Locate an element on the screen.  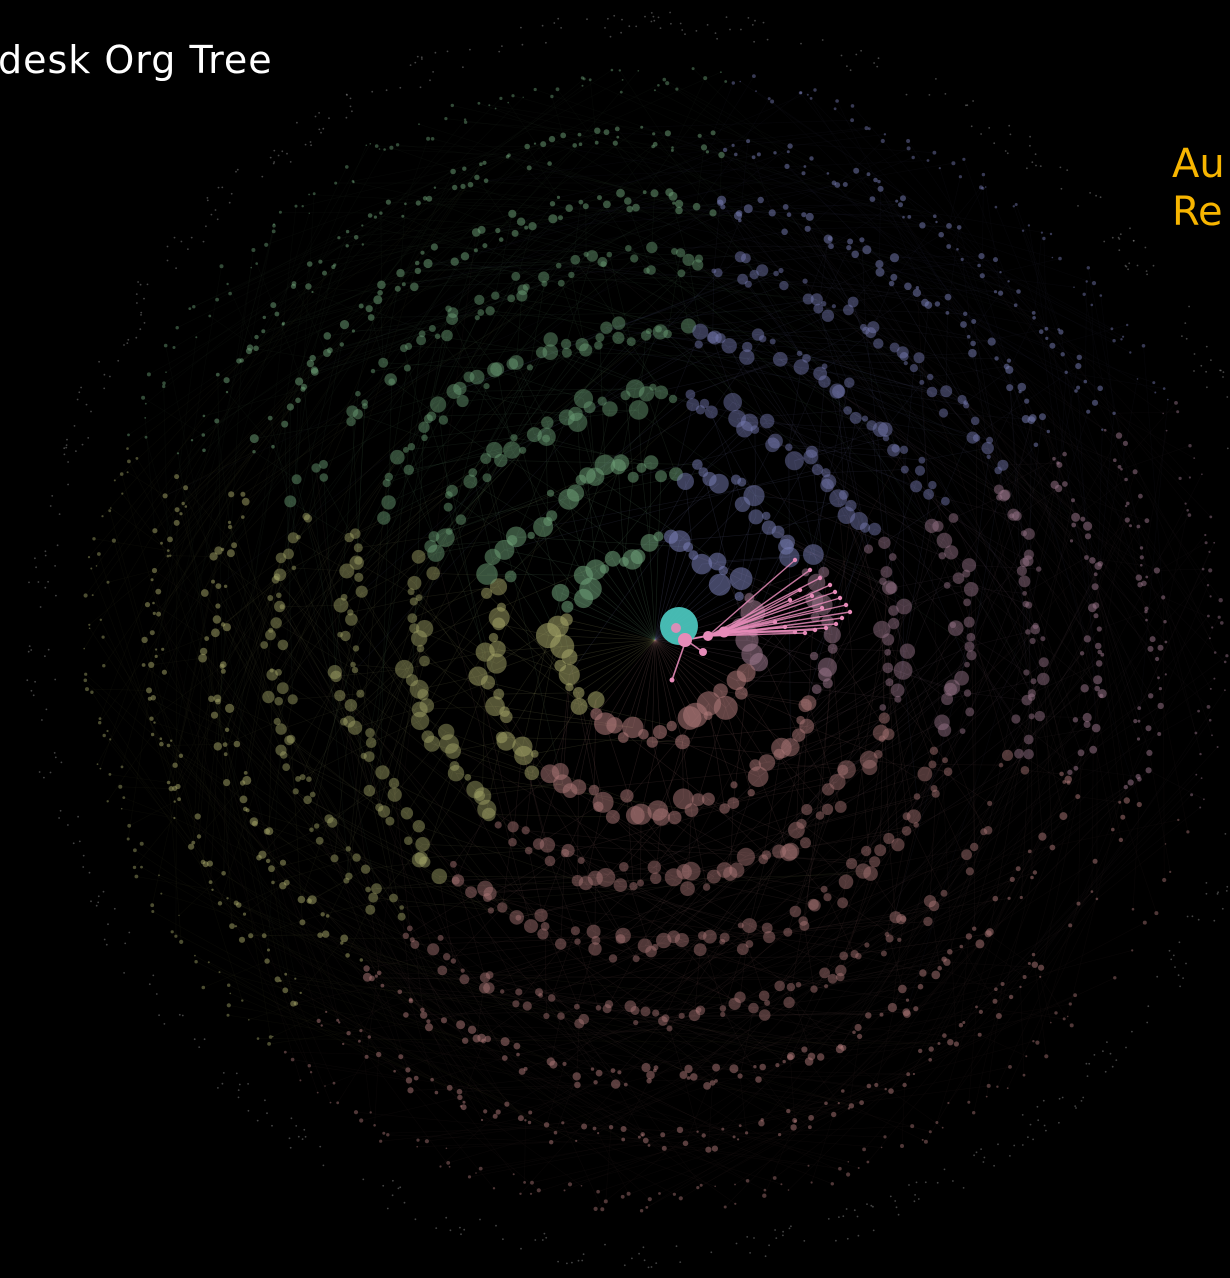
root-node-group is located at coordinates (679, 627).